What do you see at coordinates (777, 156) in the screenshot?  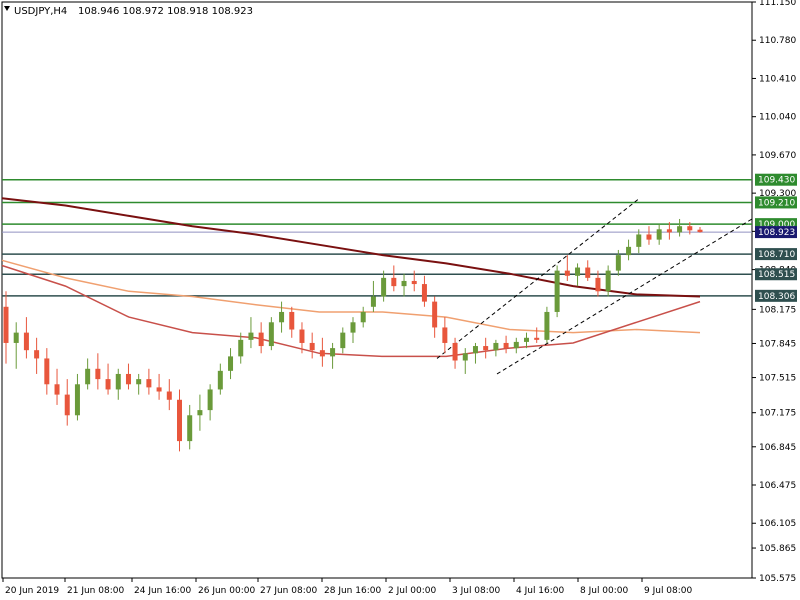 I see `y-tick-label: 109.670` at bounding box center [777, 156].